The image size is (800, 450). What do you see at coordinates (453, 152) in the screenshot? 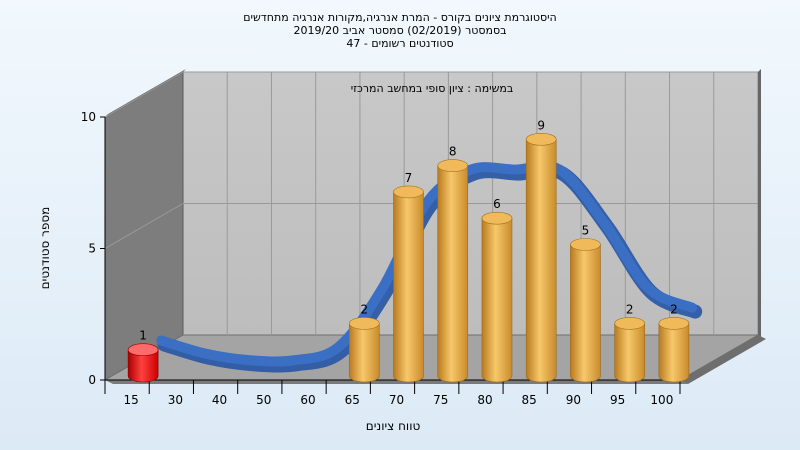
I see `bar-value-label: 8` at bounding box center [453, 152].